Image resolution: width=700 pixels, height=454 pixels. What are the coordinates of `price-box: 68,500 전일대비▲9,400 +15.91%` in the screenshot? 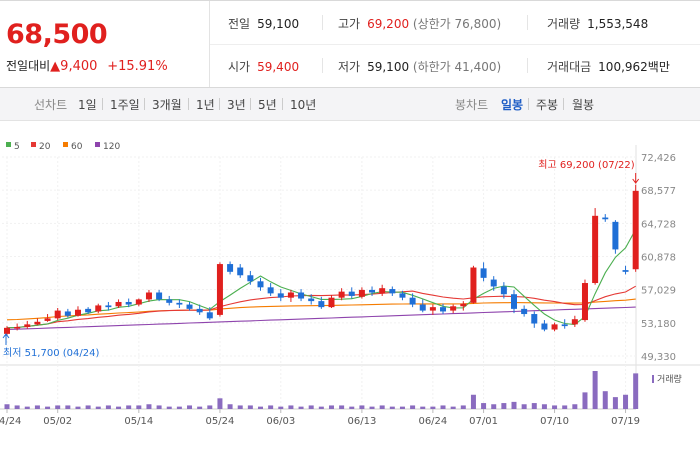 It's located at (105, 44).